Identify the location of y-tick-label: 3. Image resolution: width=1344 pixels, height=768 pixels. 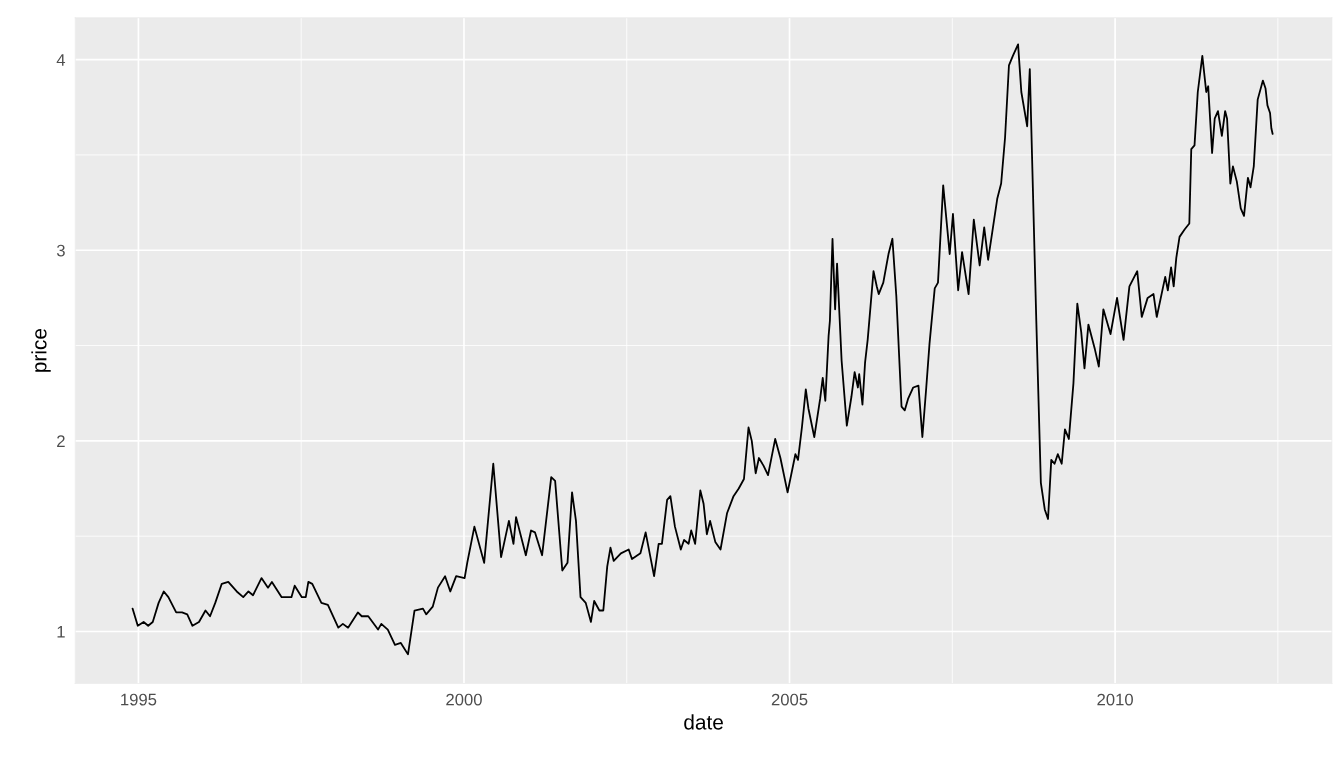
(60, 250).